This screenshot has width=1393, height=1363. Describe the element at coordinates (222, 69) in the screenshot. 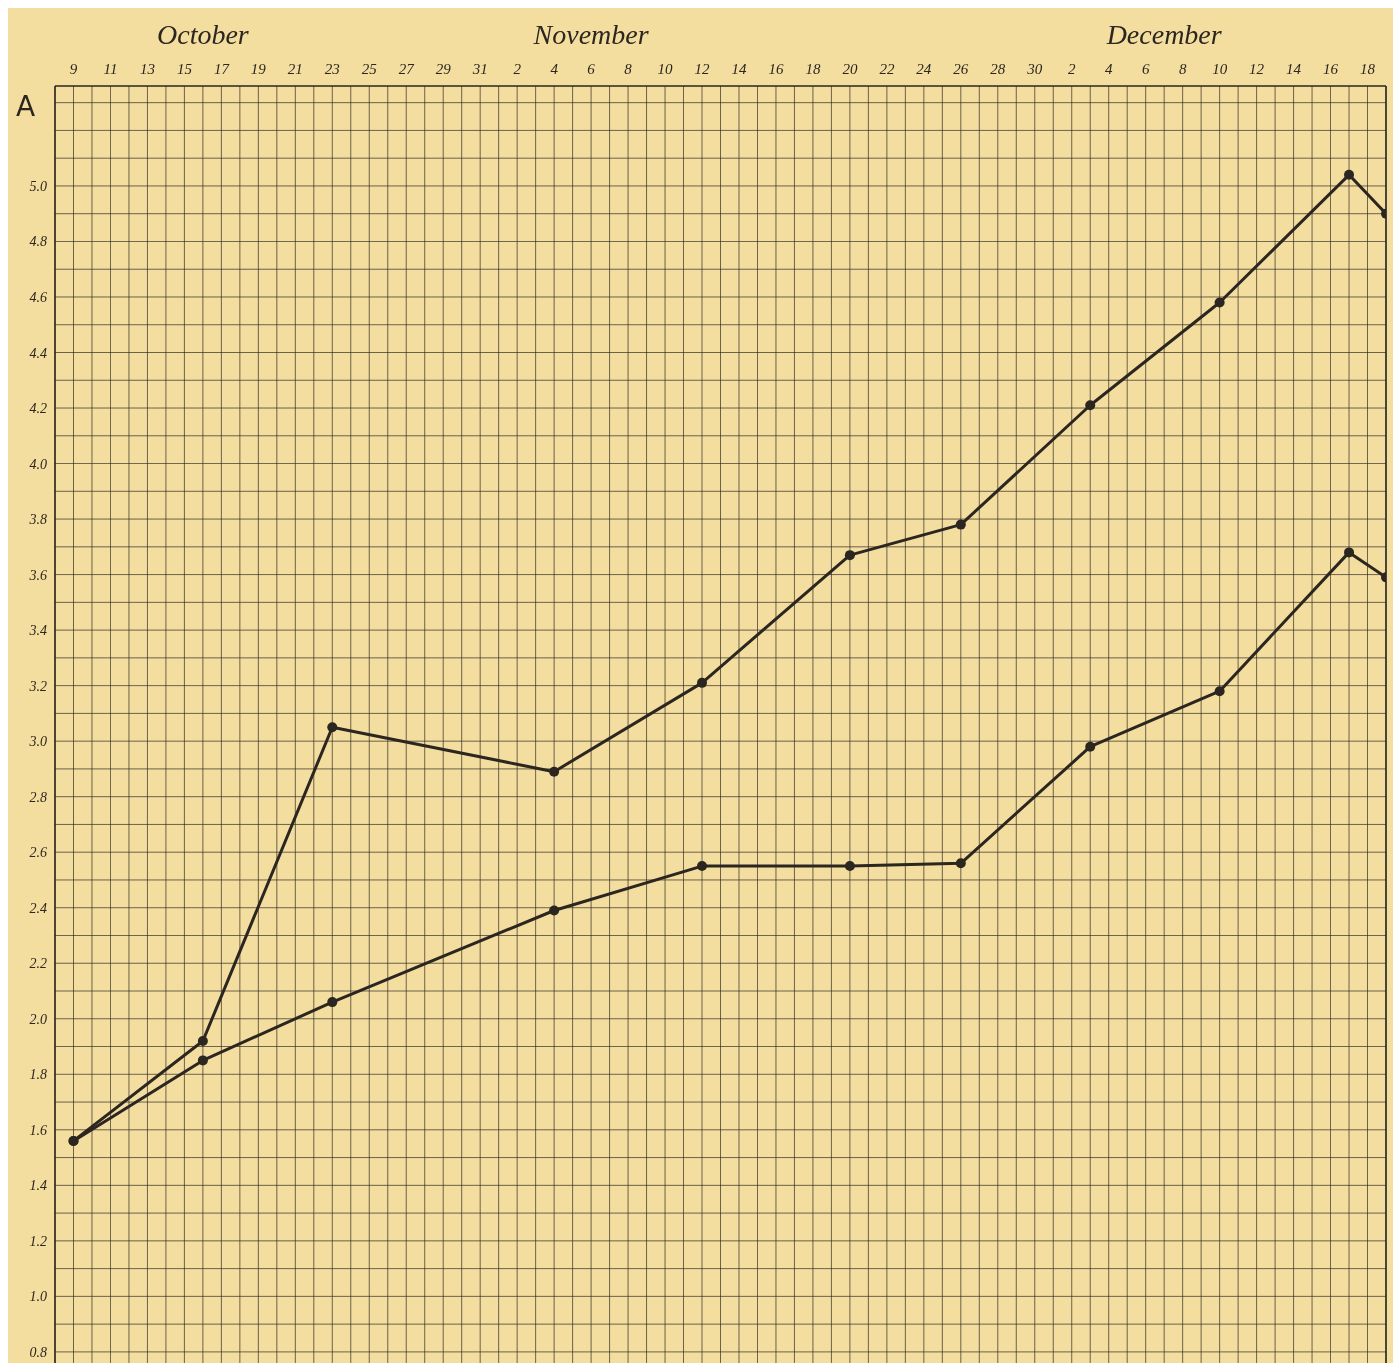

I see `x-tick-label: 17` at that location.